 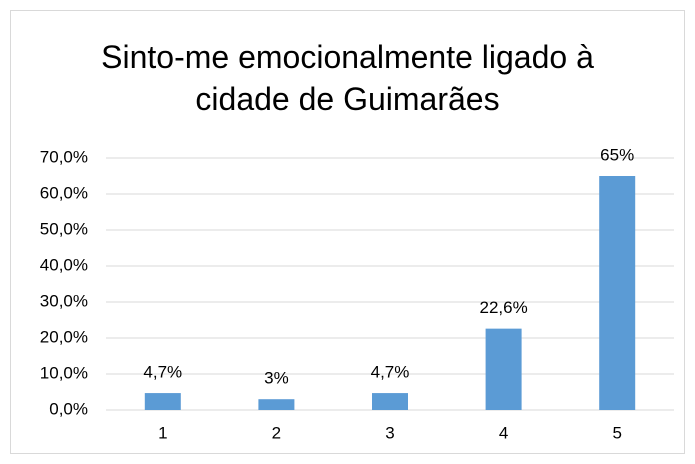 What do you see at coordinates (64, 156) in the screenshot?
I see `y-tick-label: 70,0%` at bounding box center [64, 156].